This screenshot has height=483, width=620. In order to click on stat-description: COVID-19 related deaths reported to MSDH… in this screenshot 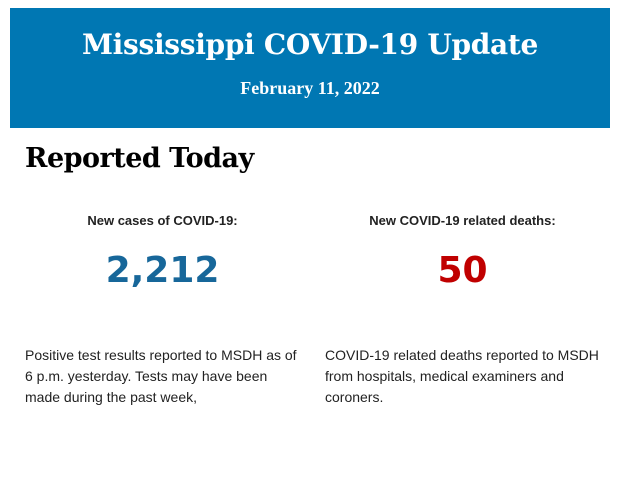, I will do `click(462, 376)`.